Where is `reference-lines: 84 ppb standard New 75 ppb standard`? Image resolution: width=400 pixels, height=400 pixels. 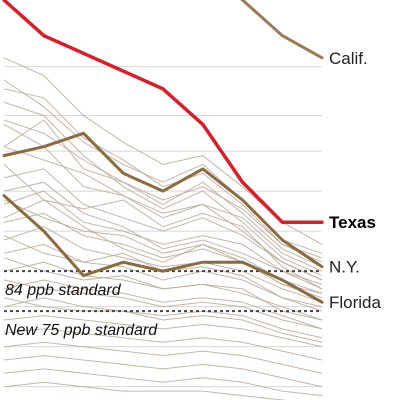 reference-lines: 84 ppb standard New 75 ppb standard is located at coordinates (163, 304).